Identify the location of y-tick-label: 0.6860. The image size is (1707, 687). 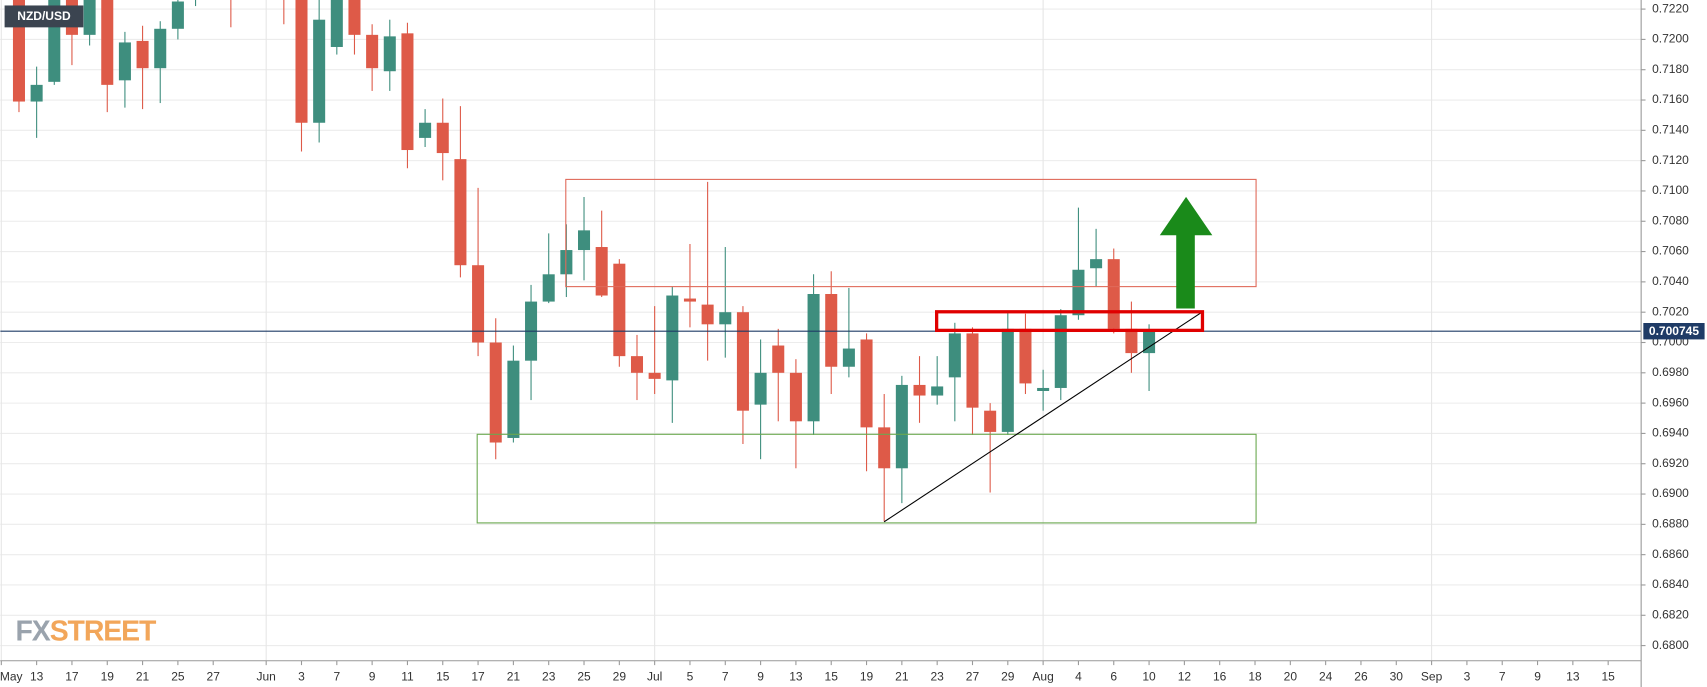
(1670, 554).